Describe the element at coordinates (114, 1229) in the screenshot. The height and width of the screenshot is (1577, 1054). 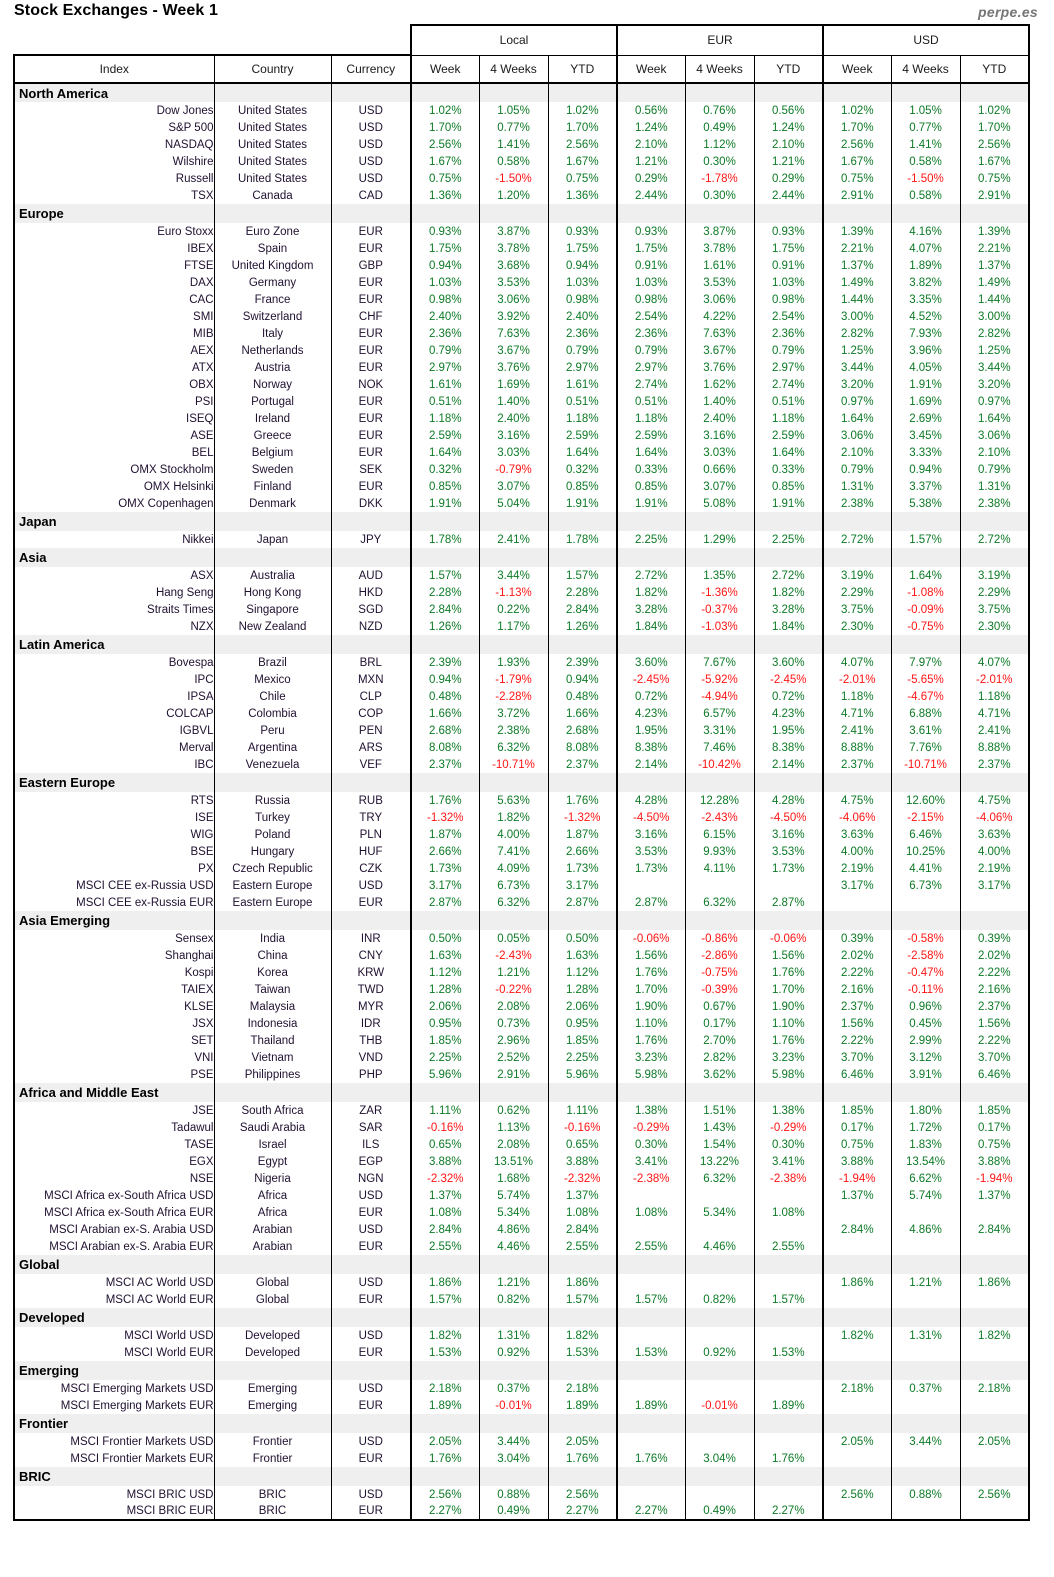
I see `cell-index-name: MSCI Arabian ex-S. Arabia USD` at that location.